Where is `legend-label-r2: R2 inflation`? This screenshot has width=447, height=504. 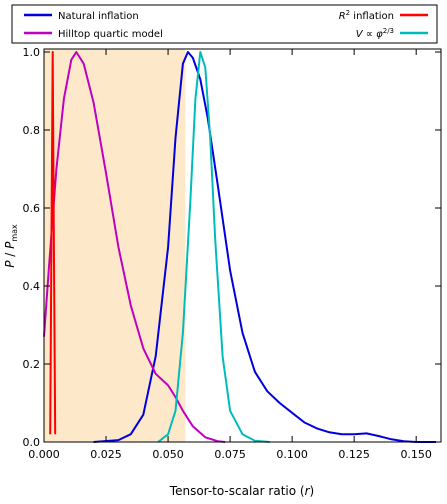 legend-label-r2: R2 inflation is located at coordinates (366, 15).